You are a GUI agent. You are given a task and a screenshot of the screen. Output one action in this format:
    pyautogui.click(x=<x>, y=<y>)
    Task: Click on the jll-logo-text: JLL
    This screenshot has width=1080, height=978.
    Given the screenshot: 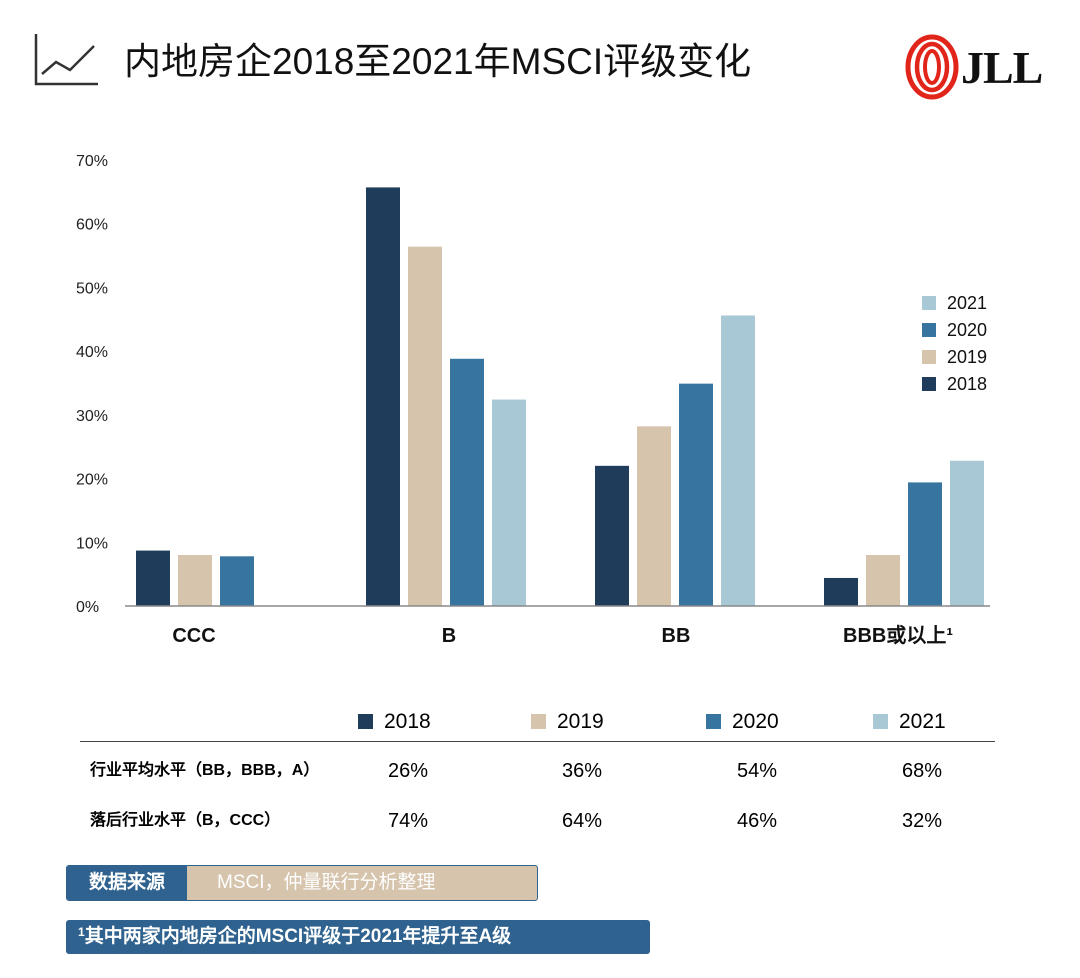 What is the action you would take?
    pyautogui.click(x=1002, y=67)
    